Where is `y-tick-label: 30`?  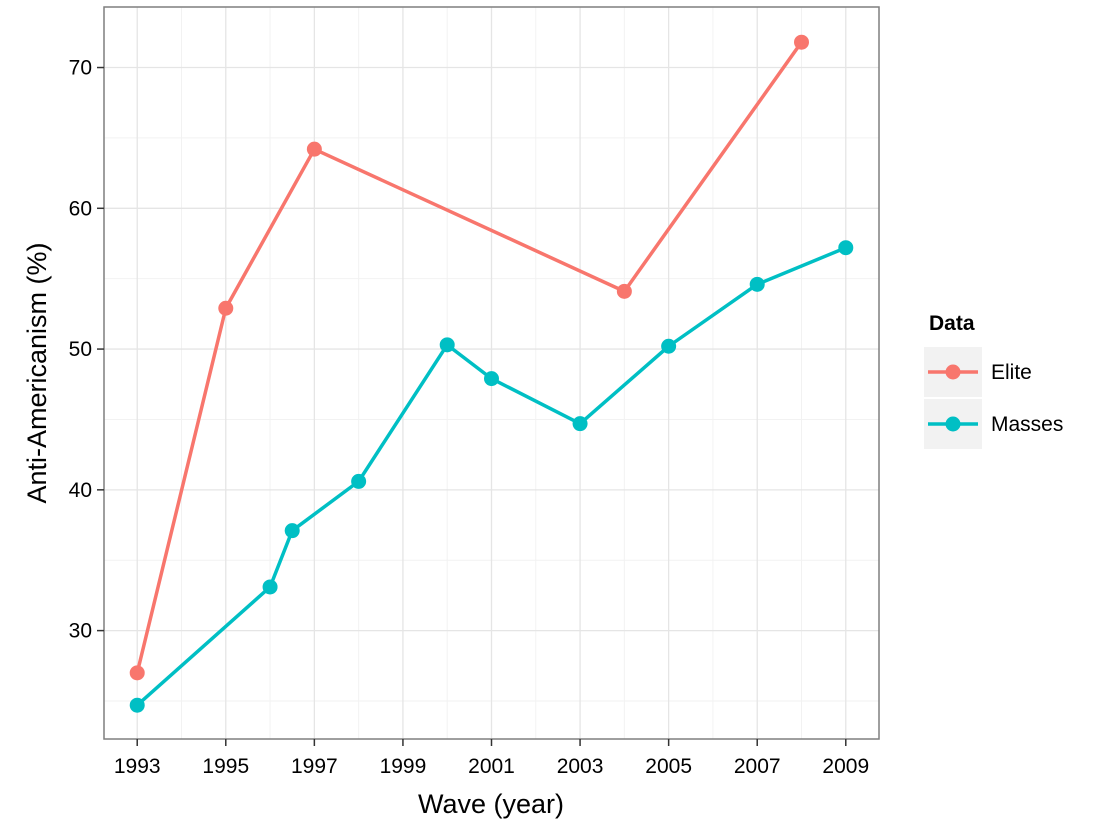
y-tick-label: 30 is located at coordinates (80, 631).